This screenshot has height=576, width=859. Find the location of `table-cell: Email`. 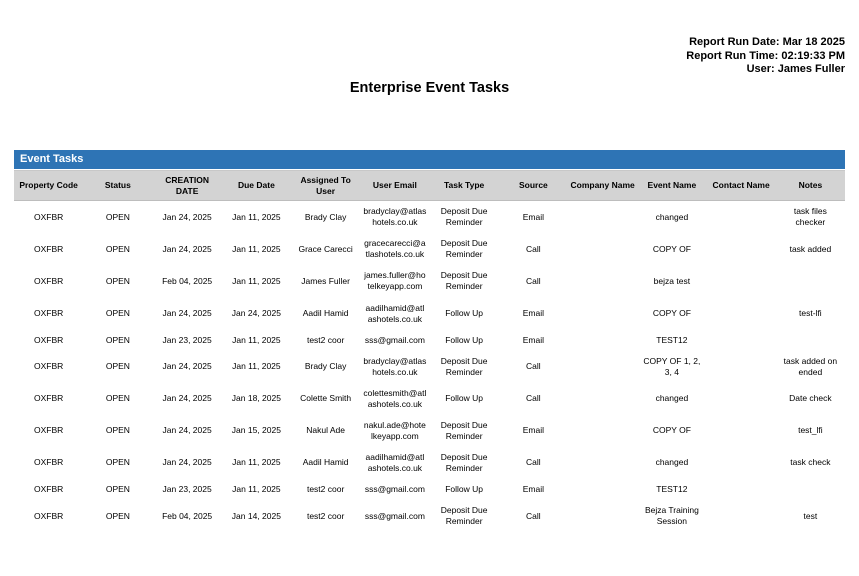

table-cell: Email is located at coordinates (533, 430).